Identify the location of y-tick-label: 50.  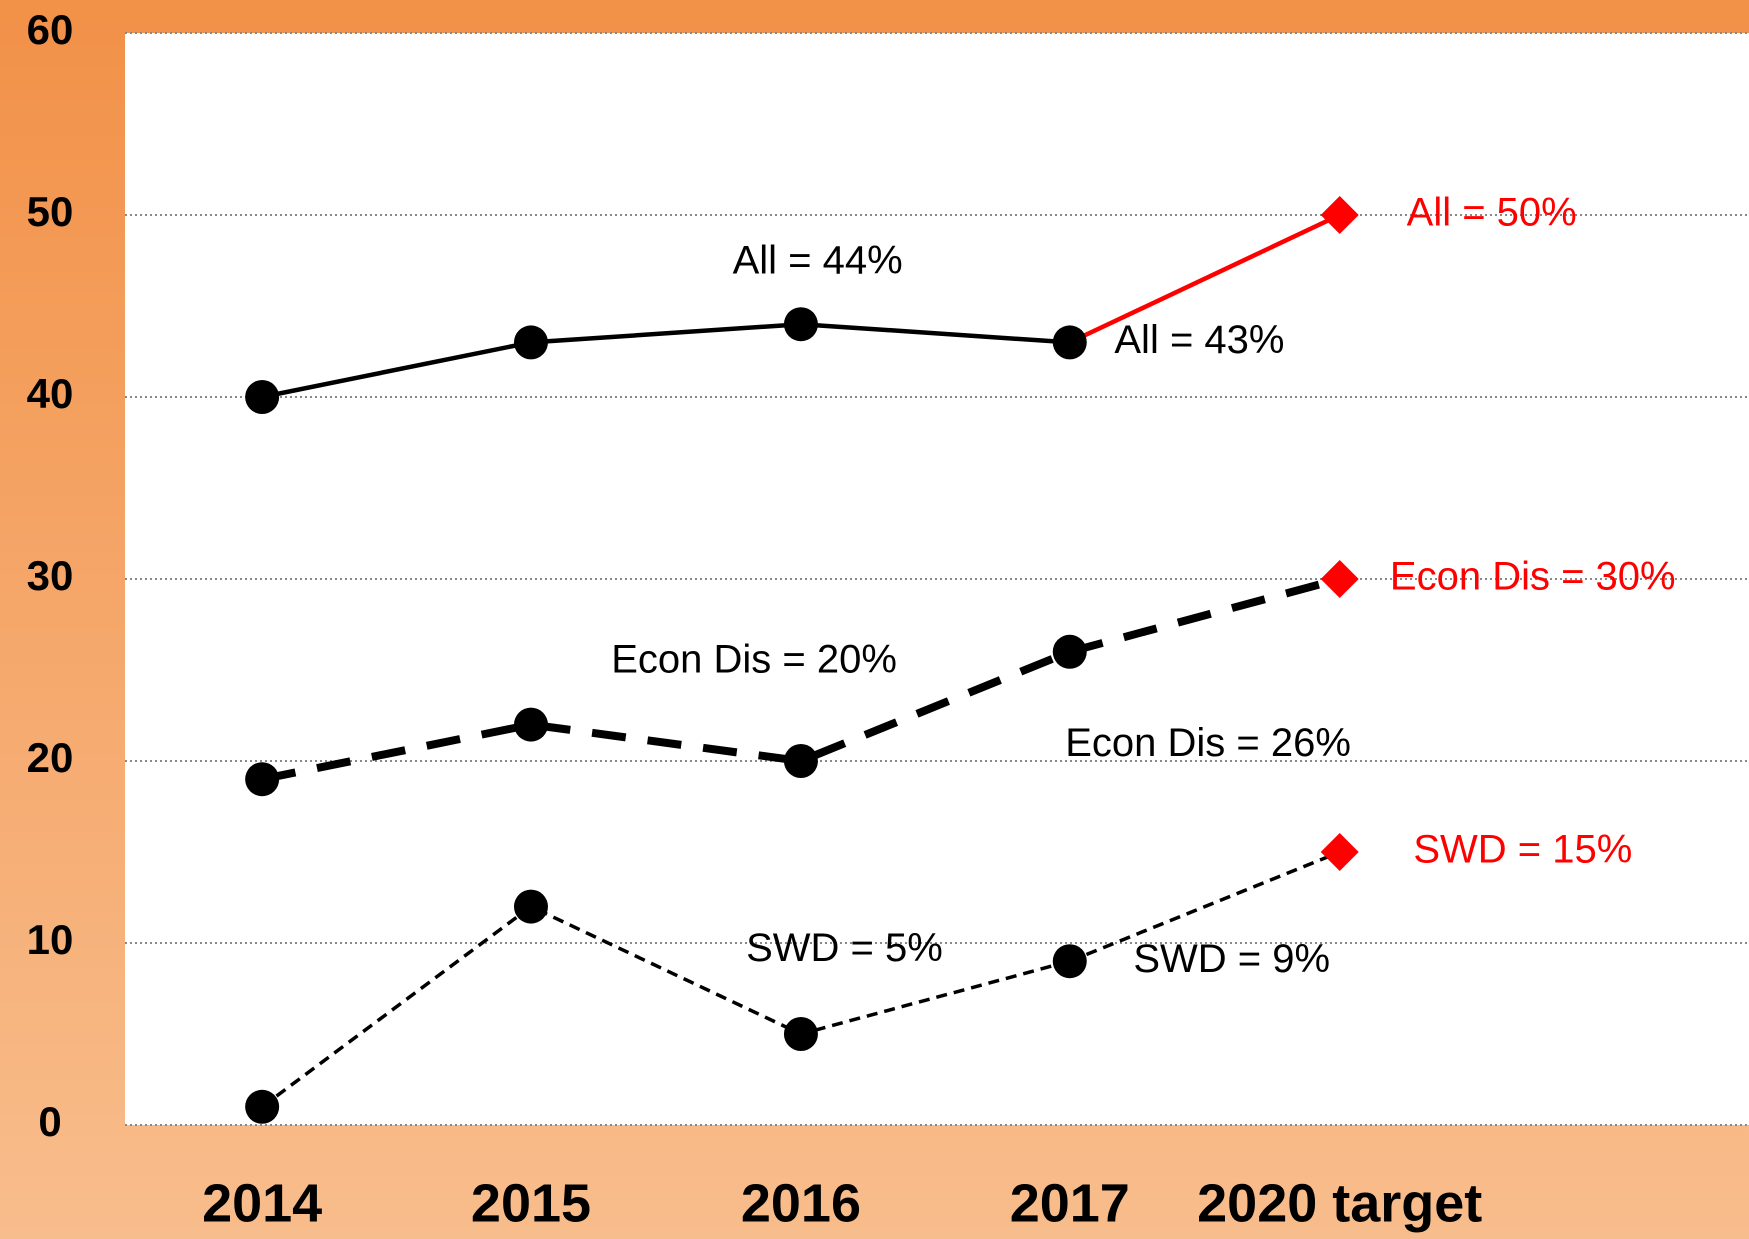
(50, 211).